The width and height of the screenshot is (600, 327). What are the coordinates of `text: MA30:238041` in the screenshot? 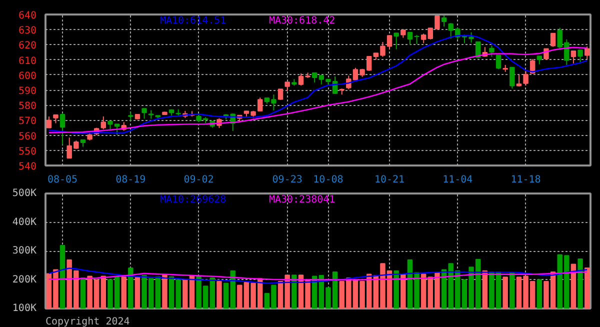 It's located at (302, 200).